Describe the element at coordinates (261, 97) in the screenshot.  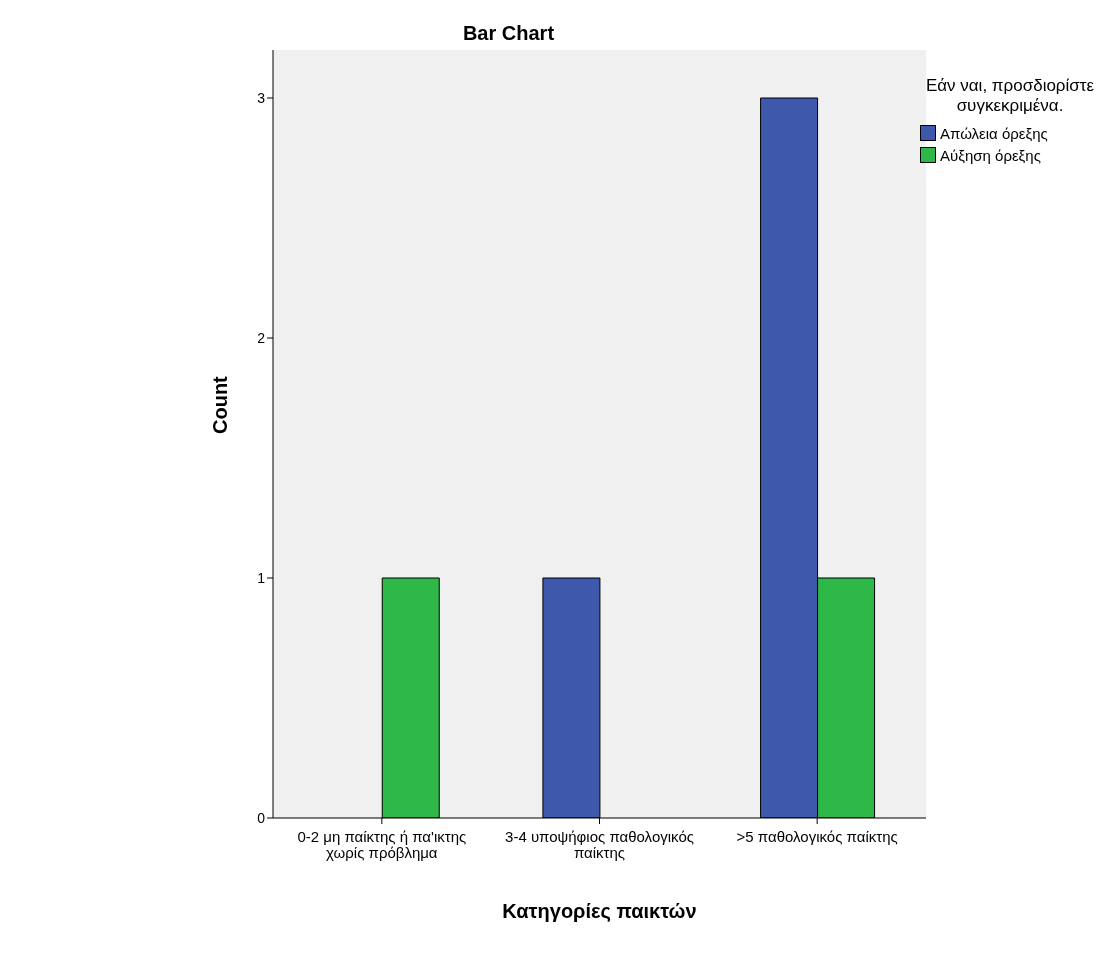
I see `y-tick-label: 3` at that location.